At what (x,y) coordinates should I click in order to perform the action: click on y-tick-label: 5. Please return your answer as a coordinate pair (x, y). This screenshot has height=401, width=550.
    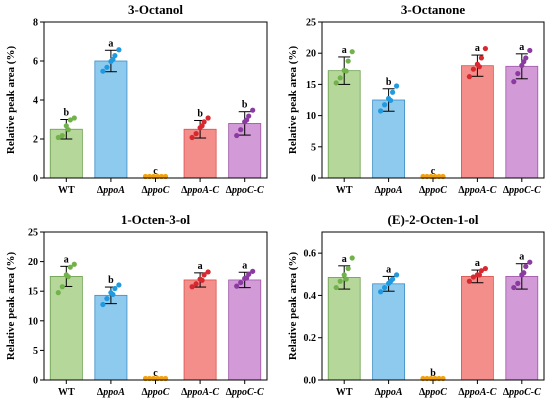
    Looking at the image, I should click on (35, 351).